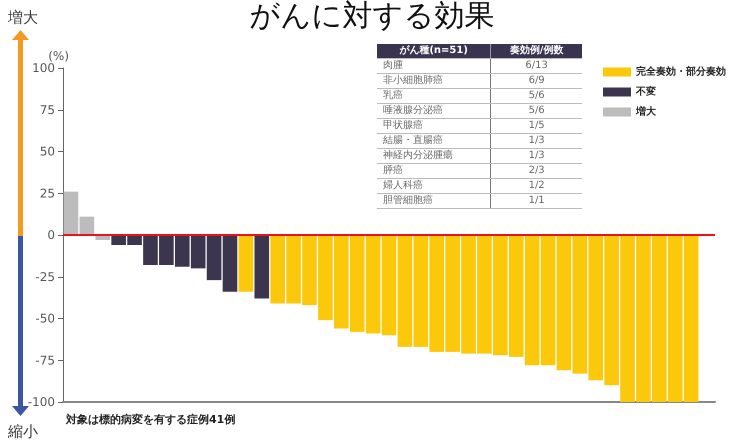 This screenshot has width=744, height=445. I want to click on text: 2/3, so click(536, 170).